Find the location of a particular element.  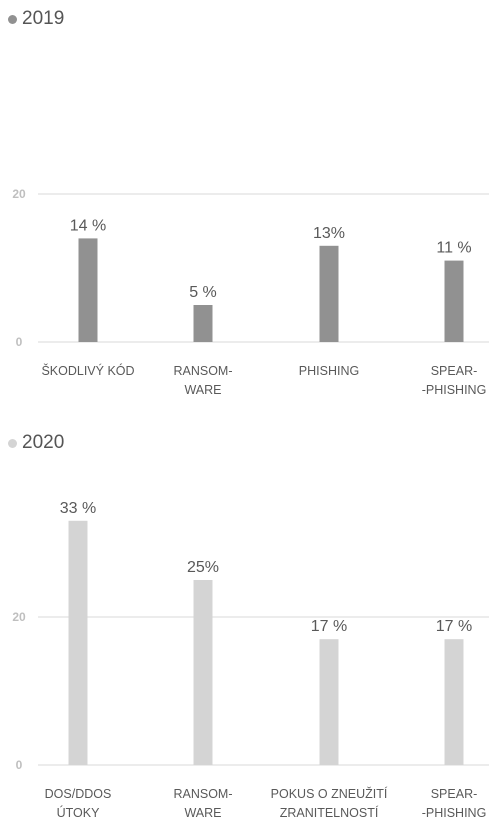

x-tick-label: POKUS O ZNEUŽITÍ is located at coordinates (329, 793).